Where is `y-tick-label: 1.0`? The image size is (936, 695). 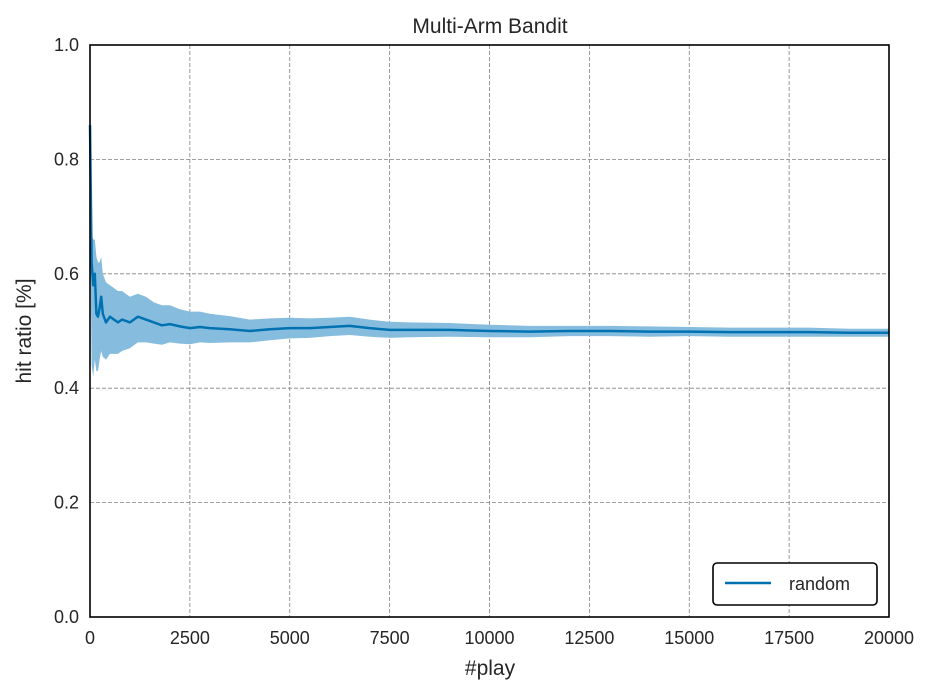
y-tick-label: 1.0 is located at coordinates (66, 45).